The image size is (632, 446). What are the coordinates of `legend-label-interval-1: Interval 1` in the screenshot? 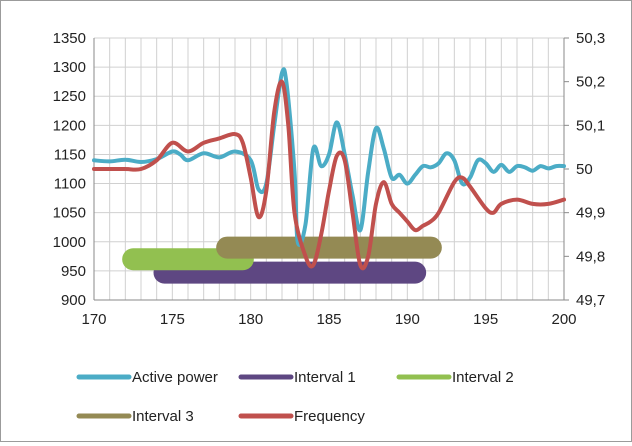 It's located at (325, 377).